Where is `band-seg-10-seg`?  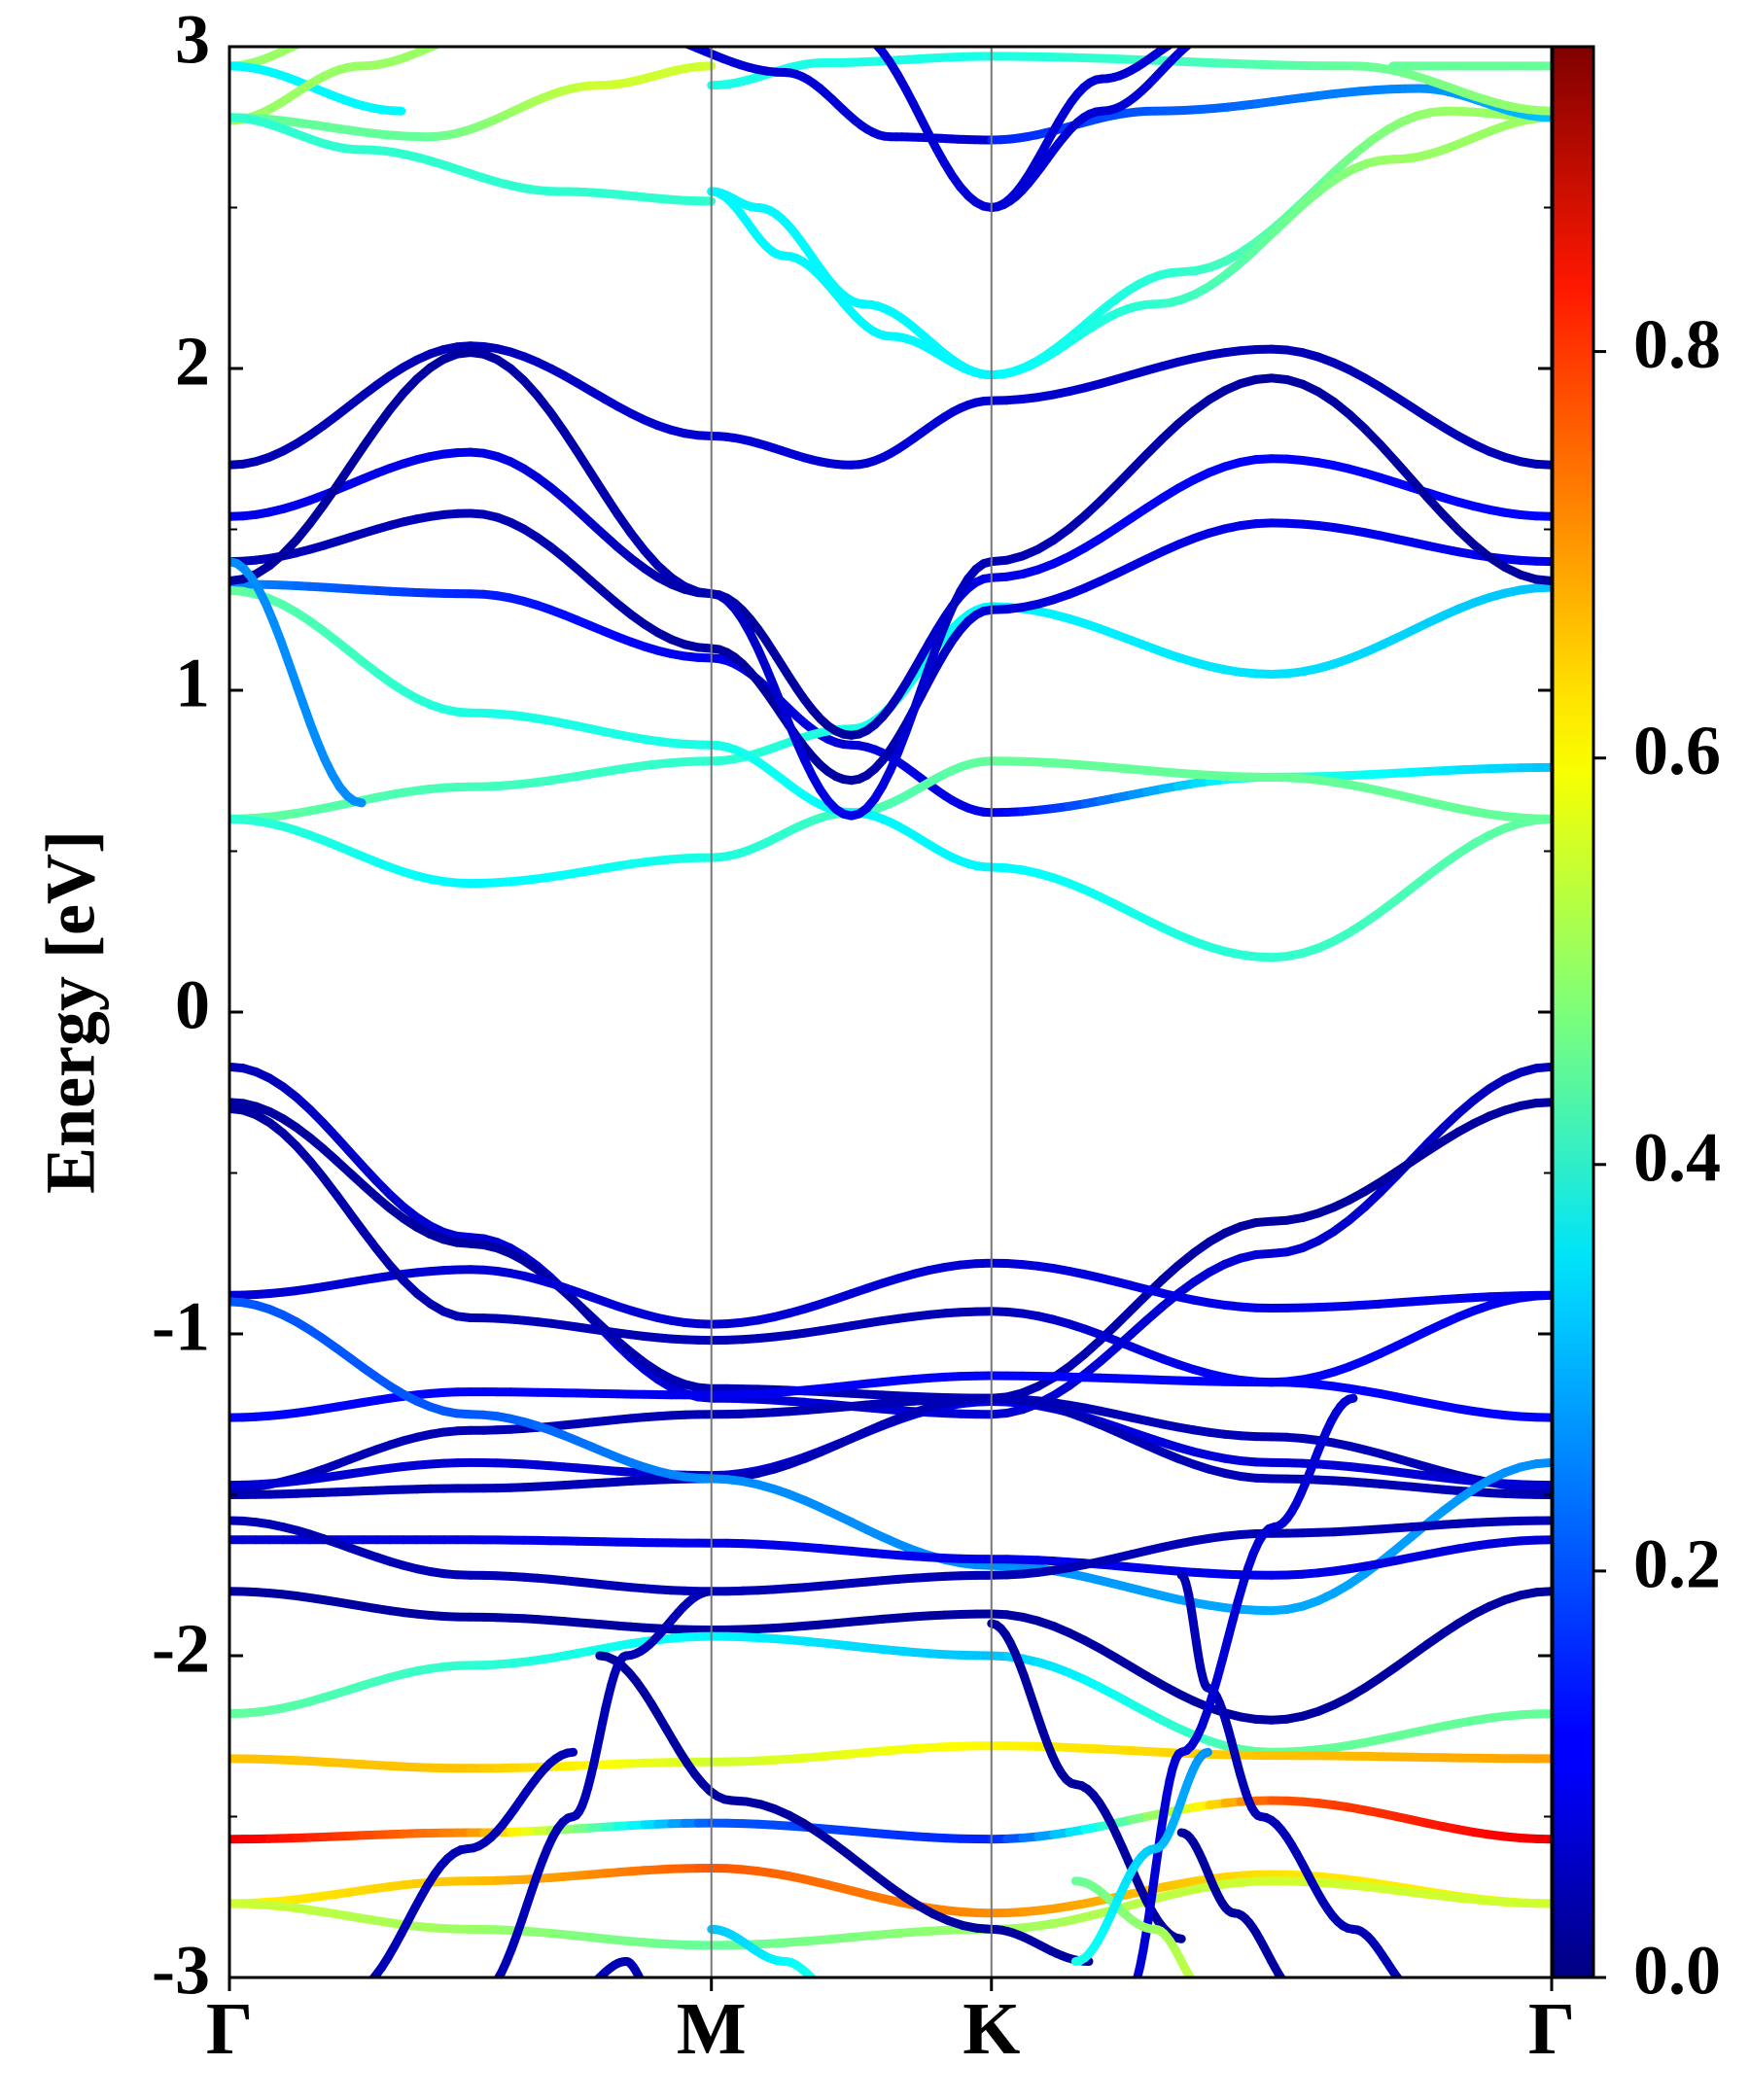 band-seg-10-seg is located at coordinates (862, 34).